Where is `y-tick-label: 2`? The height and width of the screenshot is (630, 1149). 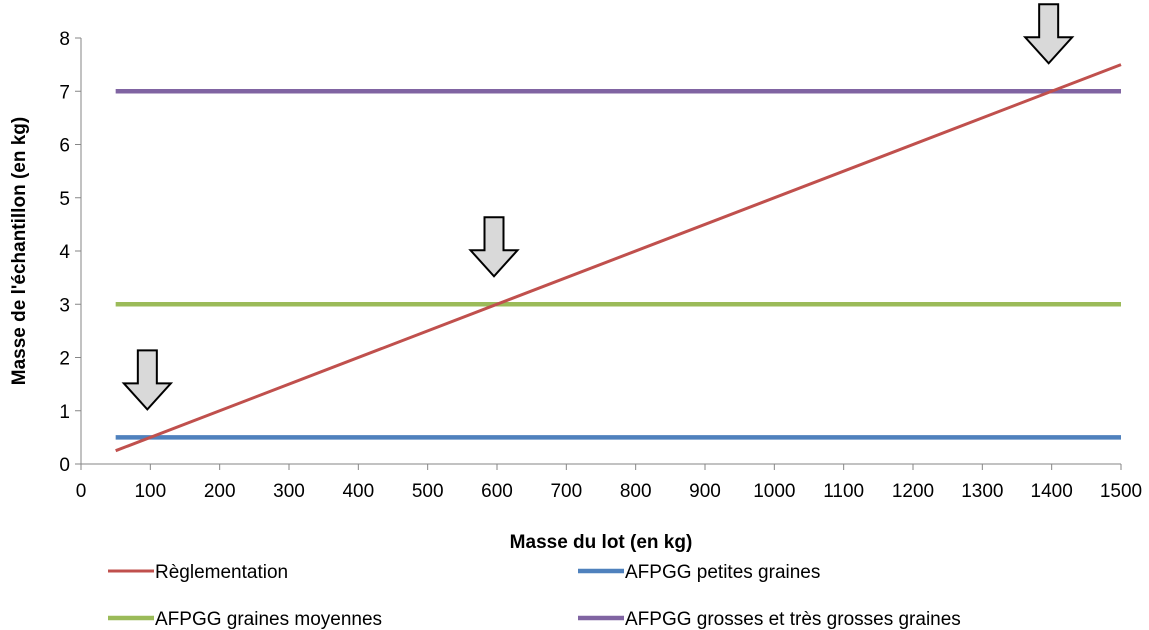 y-tick-label: 2 is located at coordinates (64, 359).